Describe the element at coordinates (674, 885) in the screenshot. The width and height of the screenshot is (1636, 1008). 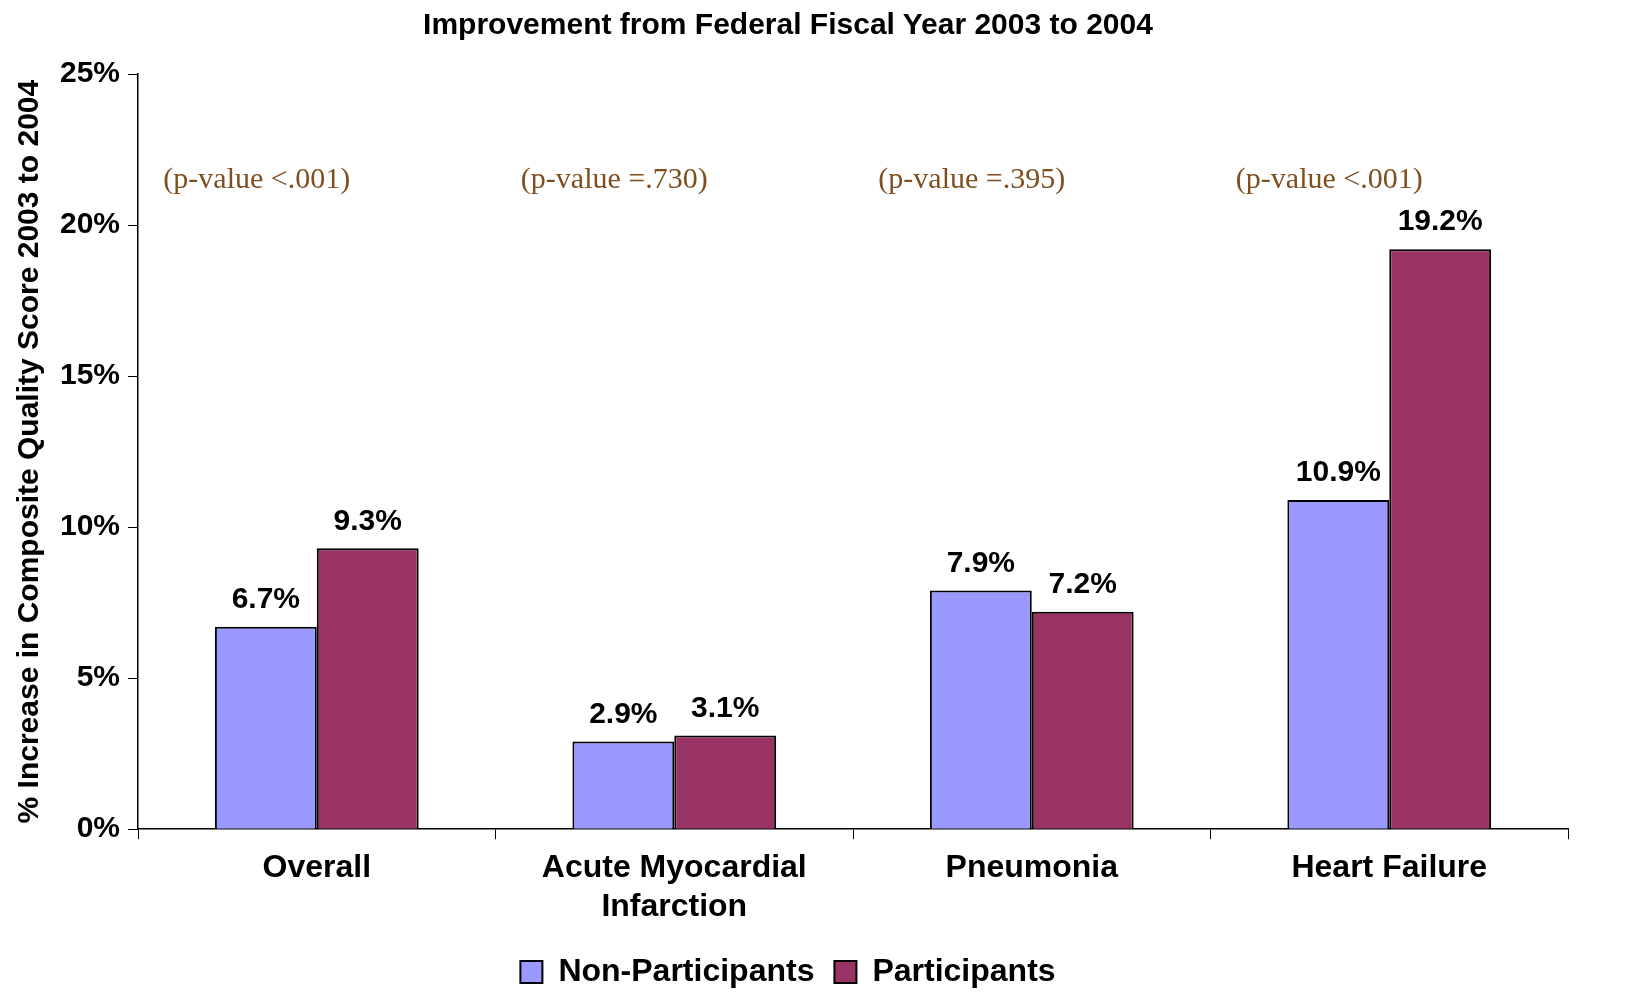
I see `x-tick-label: Acute Myocardial Infarction` at that location.